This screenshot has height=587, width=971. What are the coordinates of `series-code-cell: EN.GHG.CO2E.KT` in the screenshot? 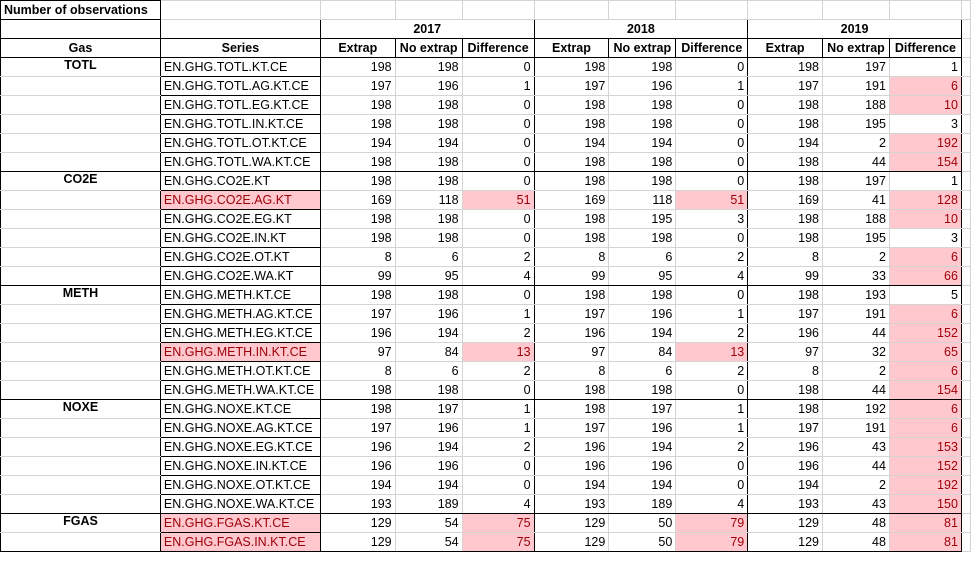 It's located at (240, 181).